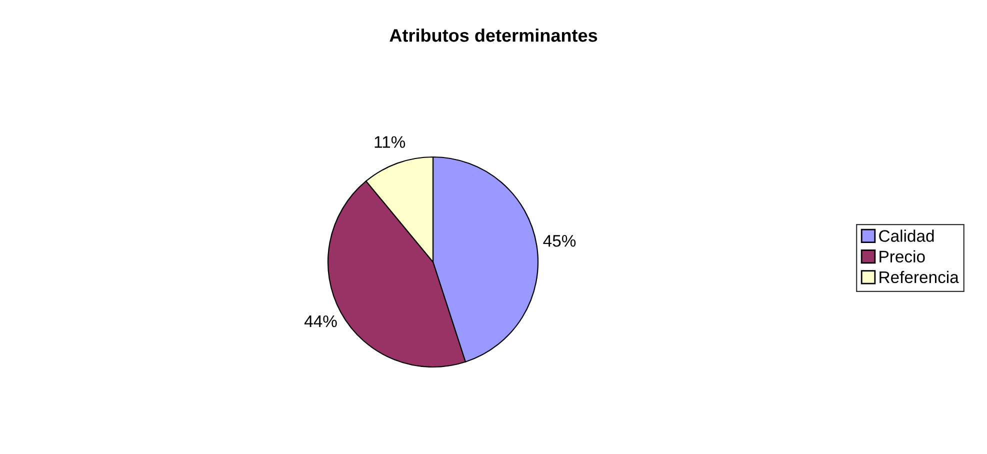 The height and width of the screenshot is (454, 987). I want to click on data-label: 45%, so click(559, 241).